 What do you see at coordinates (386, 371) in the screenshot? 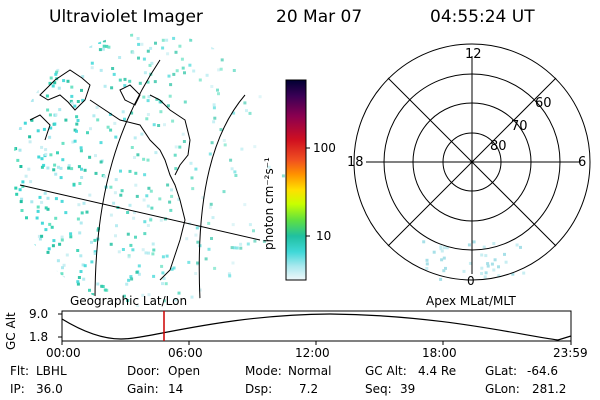
I see `status-gcalt-label: GC Alt:` at bounding box center [386, 371].